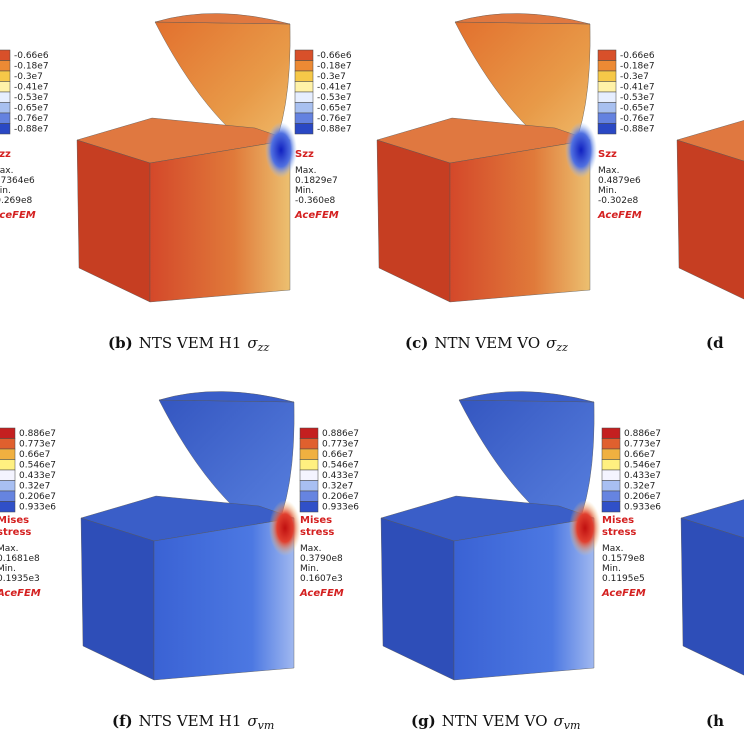 This screenshot has height=745, width=744. I want to click on caption-tag: (f), so click(122, 721).